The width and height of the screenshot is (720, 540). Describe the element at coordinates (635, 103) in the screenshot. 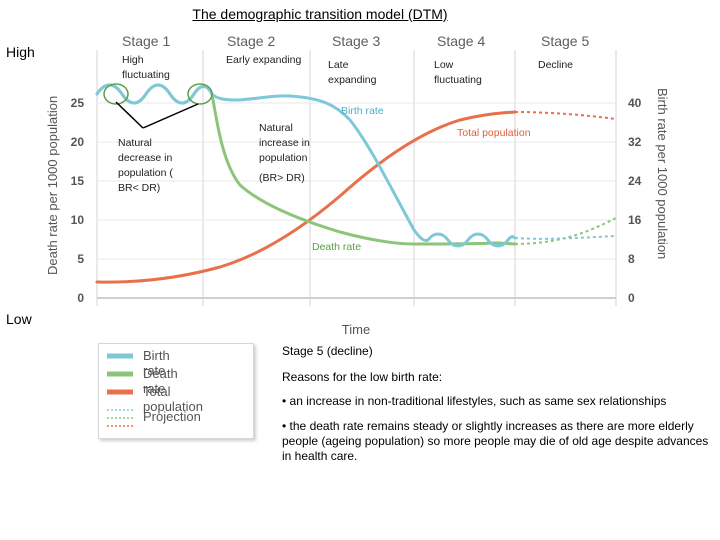

I see `right-tick: 40` at that location.